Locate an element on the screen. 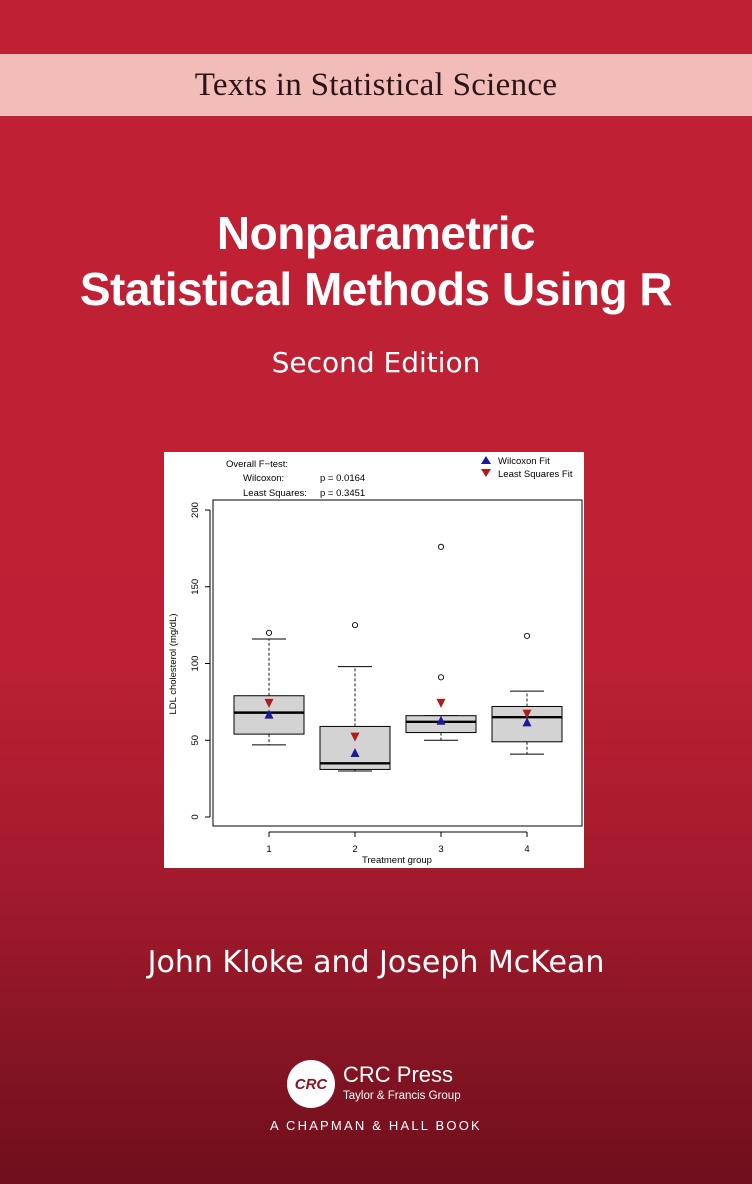 The image size is (752, 1184). x-tick-label-1: 1 is located at coordinates (268, 849).